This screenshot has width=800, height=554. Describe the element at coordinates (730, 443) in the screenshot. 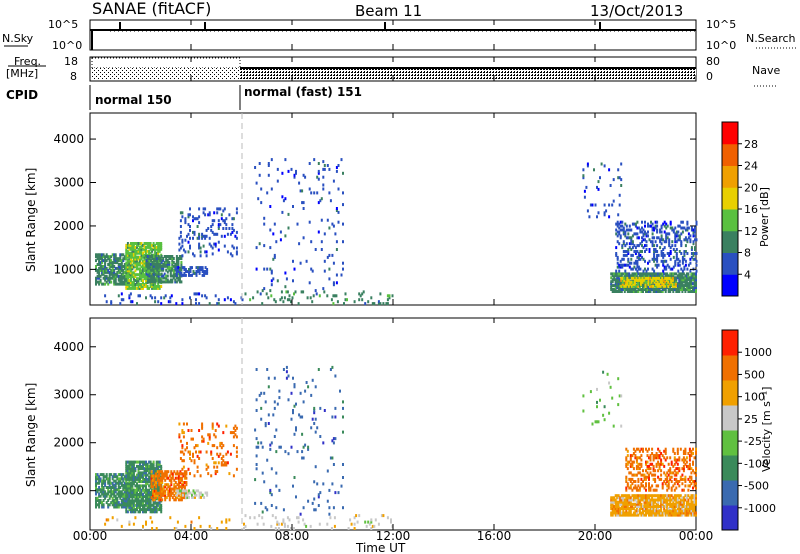

I see `colorbar-cell` at that location.